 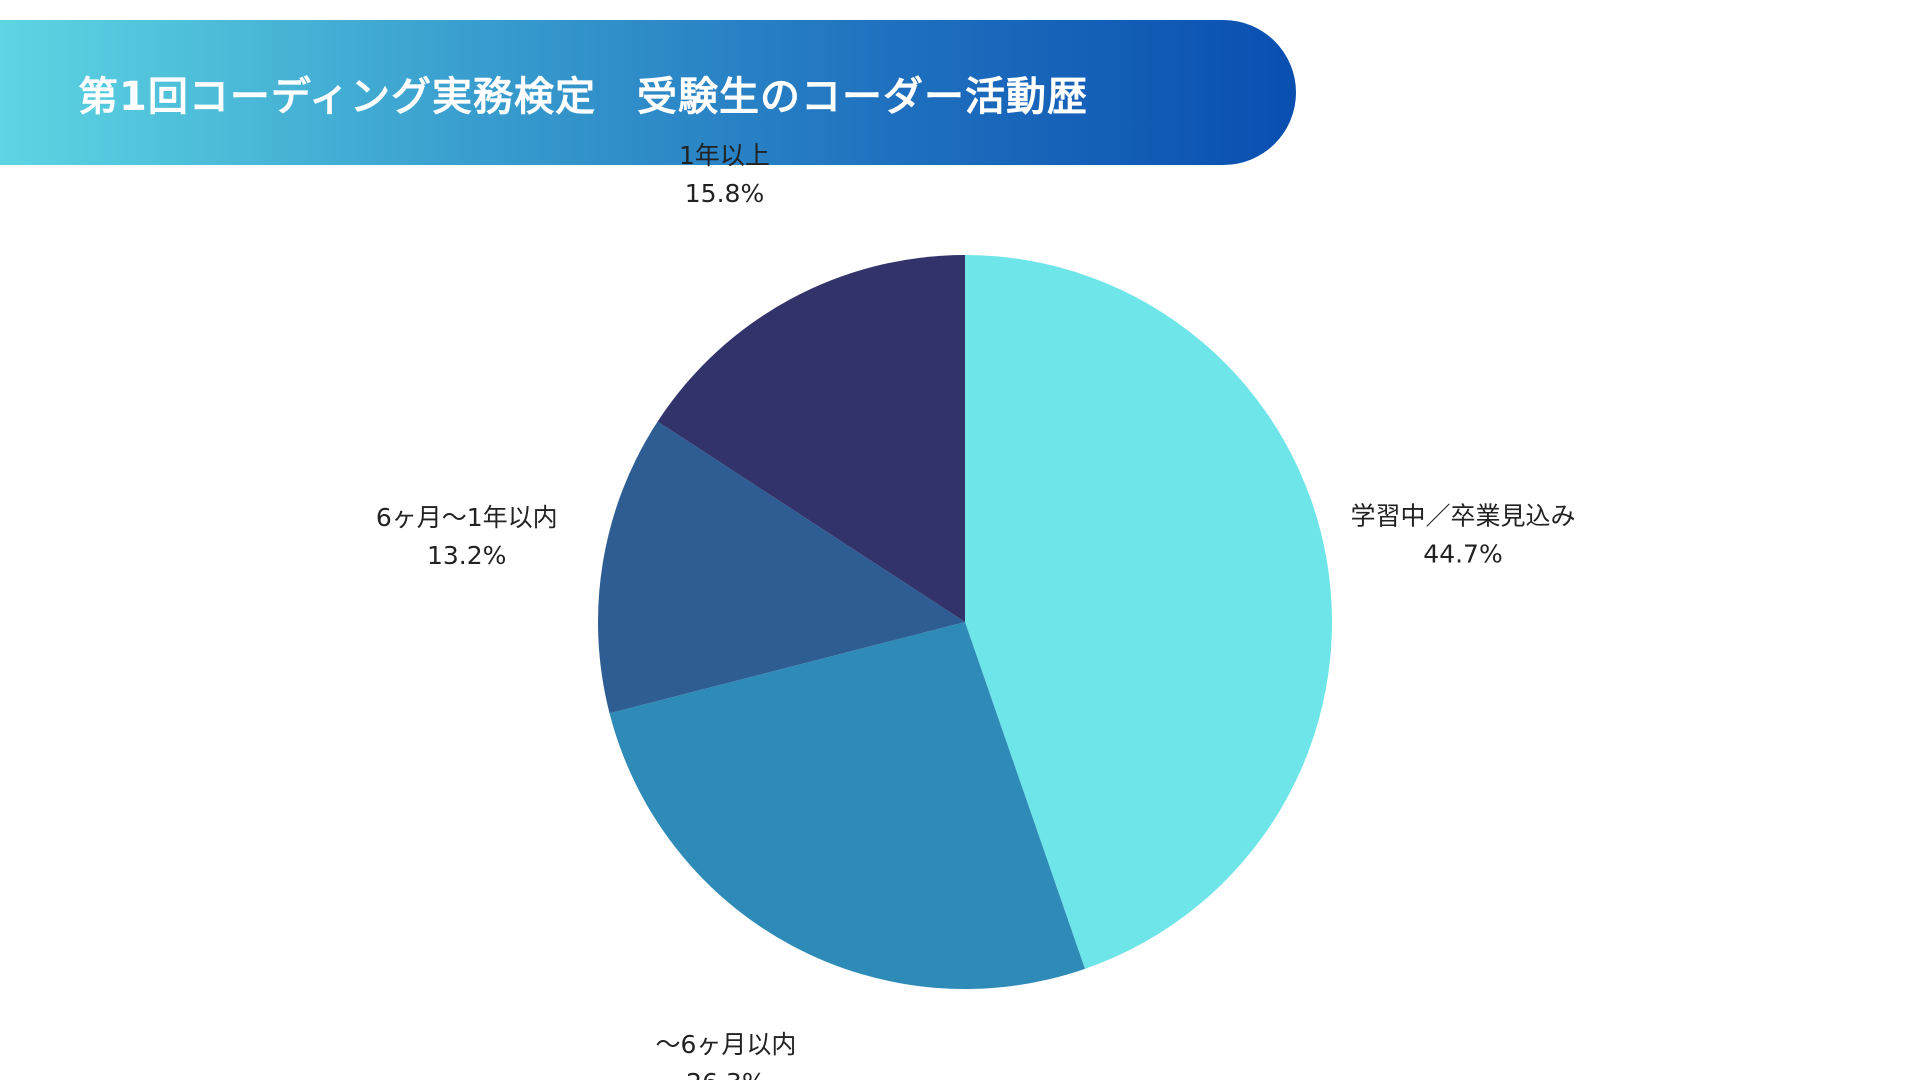 I want to click on pie-label-1: 〜6ヶ月以内 26.3%, so click(x=725, y=1055).